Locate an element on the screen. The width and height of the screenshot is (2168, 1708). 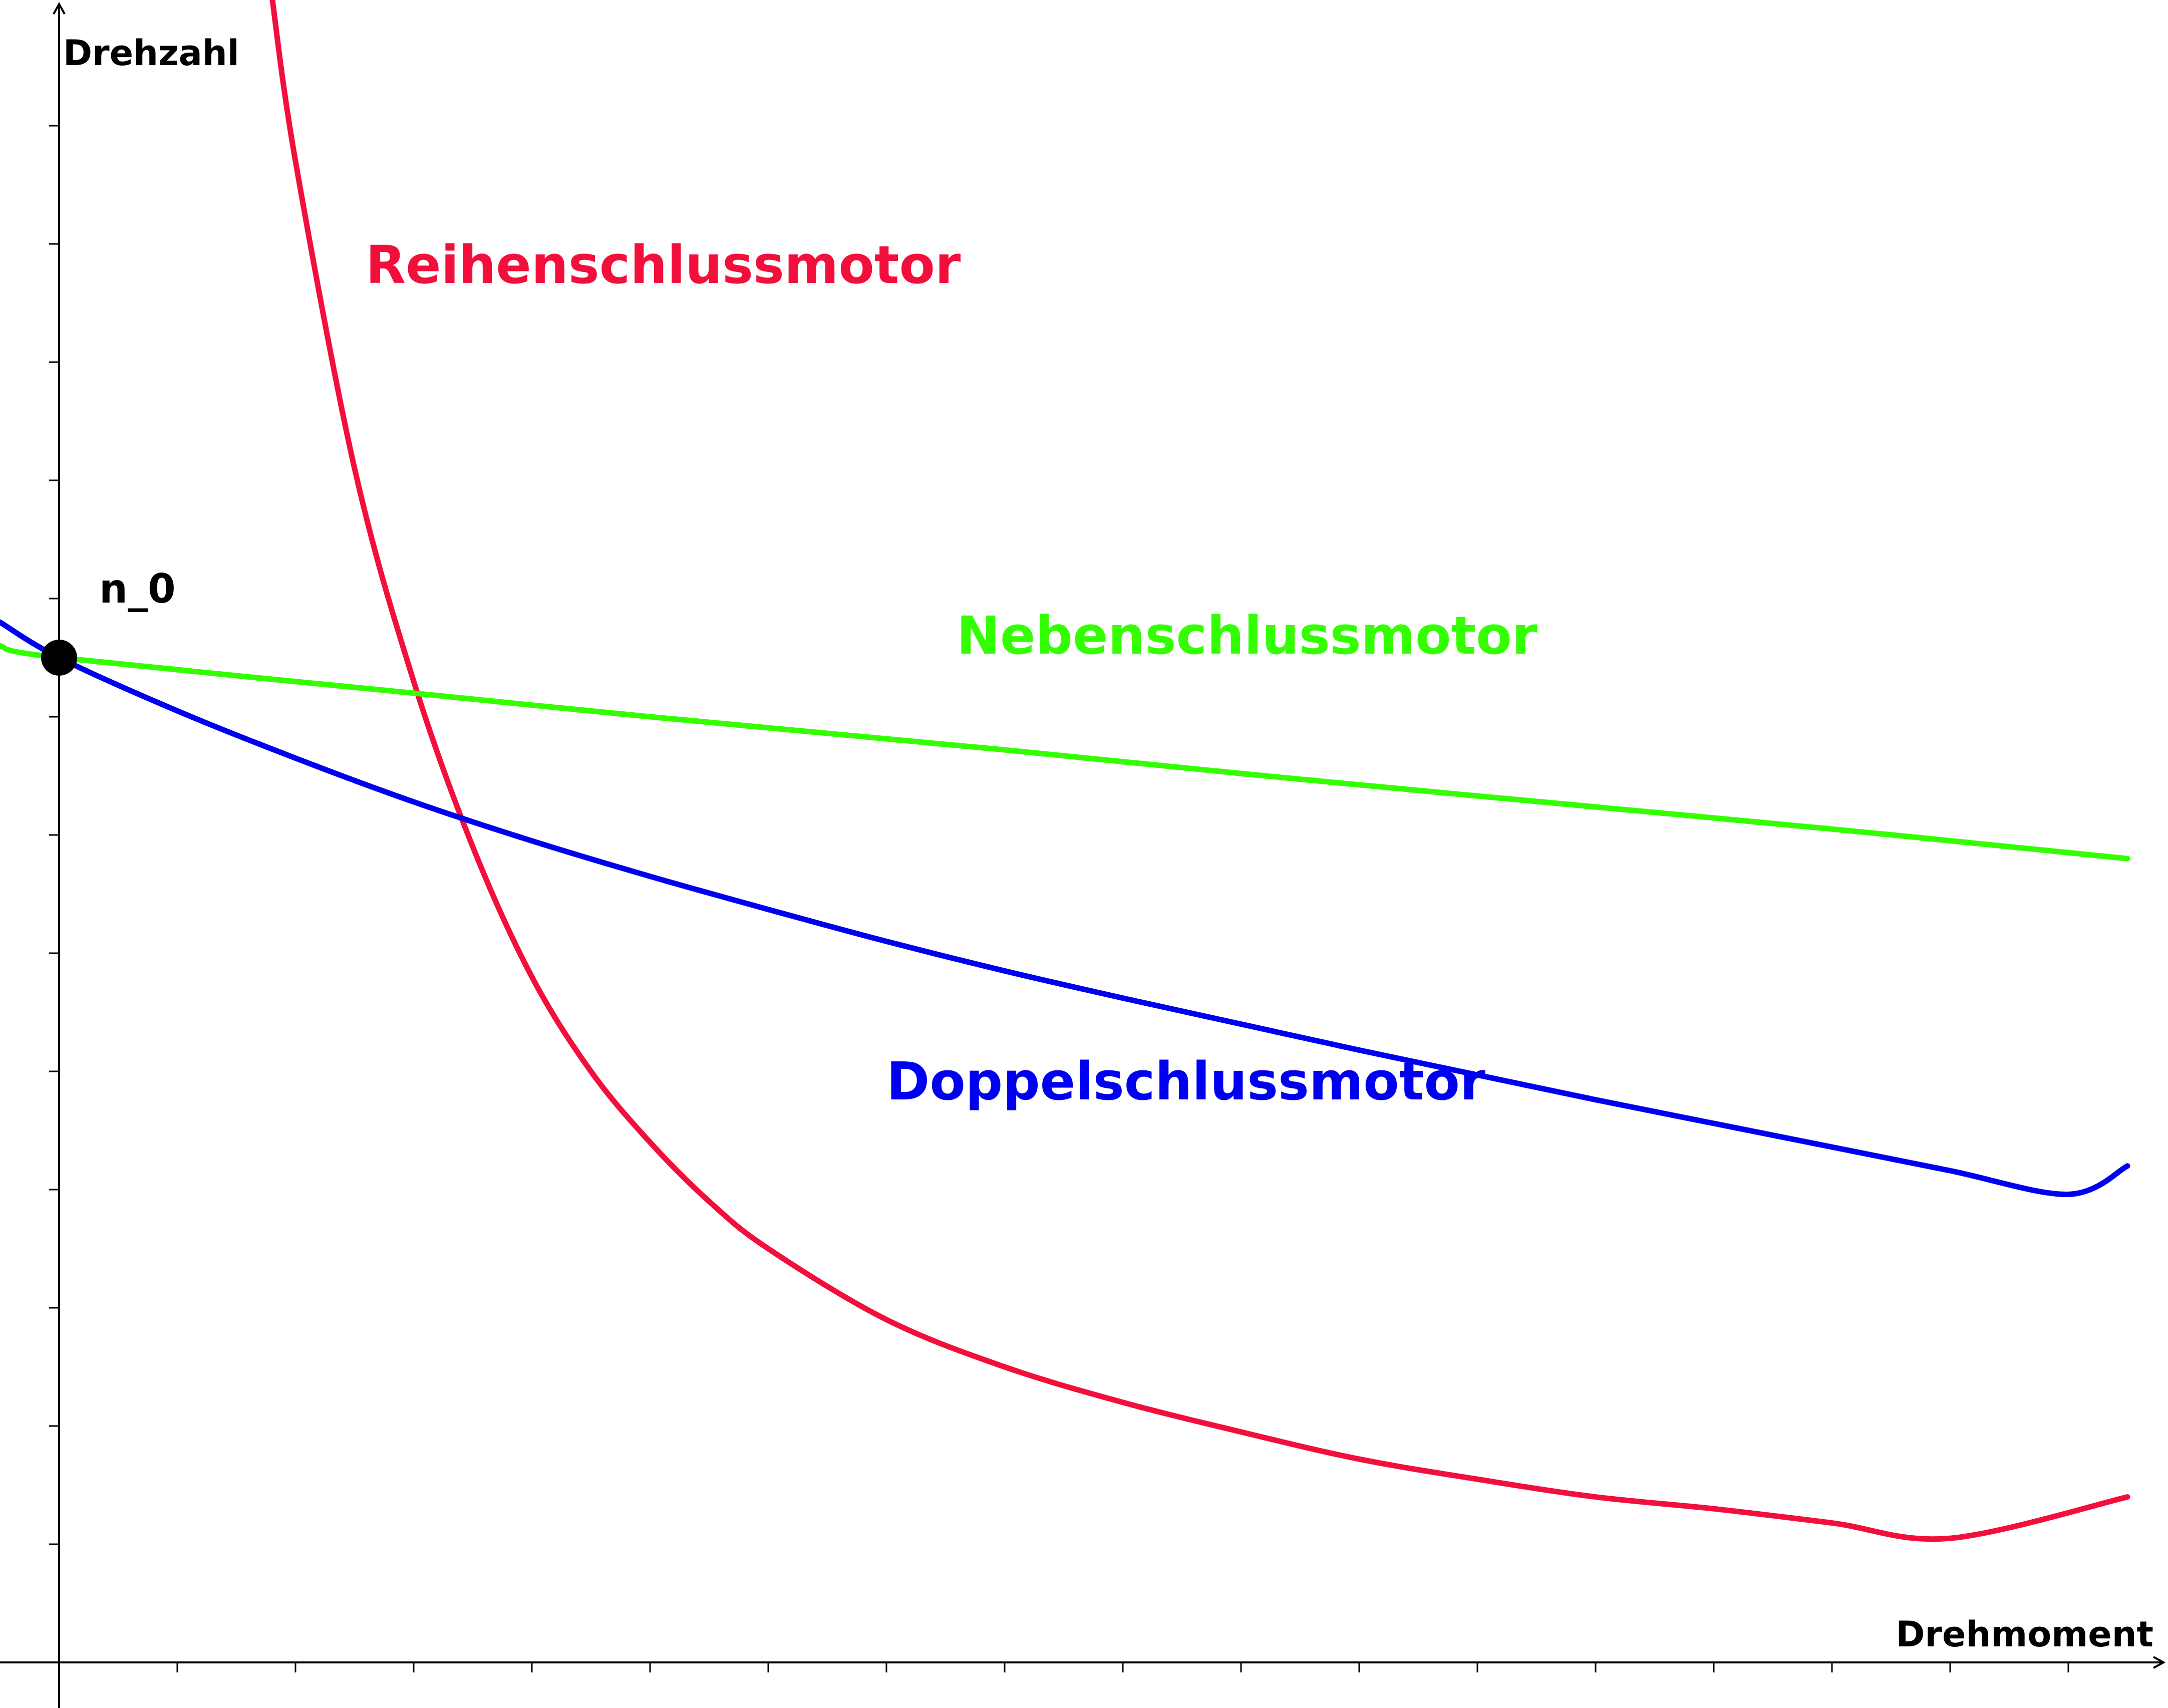
y-axis-arrow is located at coordinates (59, 8).